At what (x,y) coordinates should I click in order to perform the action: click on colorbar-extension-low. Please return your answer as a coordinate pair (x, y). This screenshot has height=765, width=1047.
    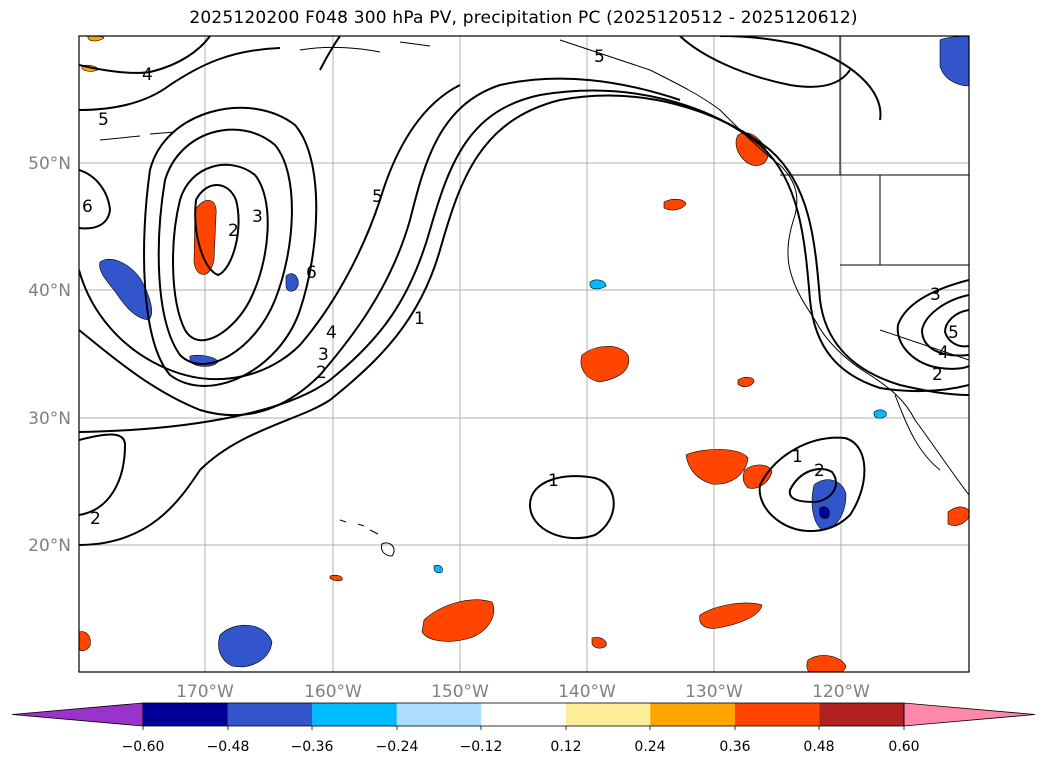
    Looking at the image, I should click on (77, 714).